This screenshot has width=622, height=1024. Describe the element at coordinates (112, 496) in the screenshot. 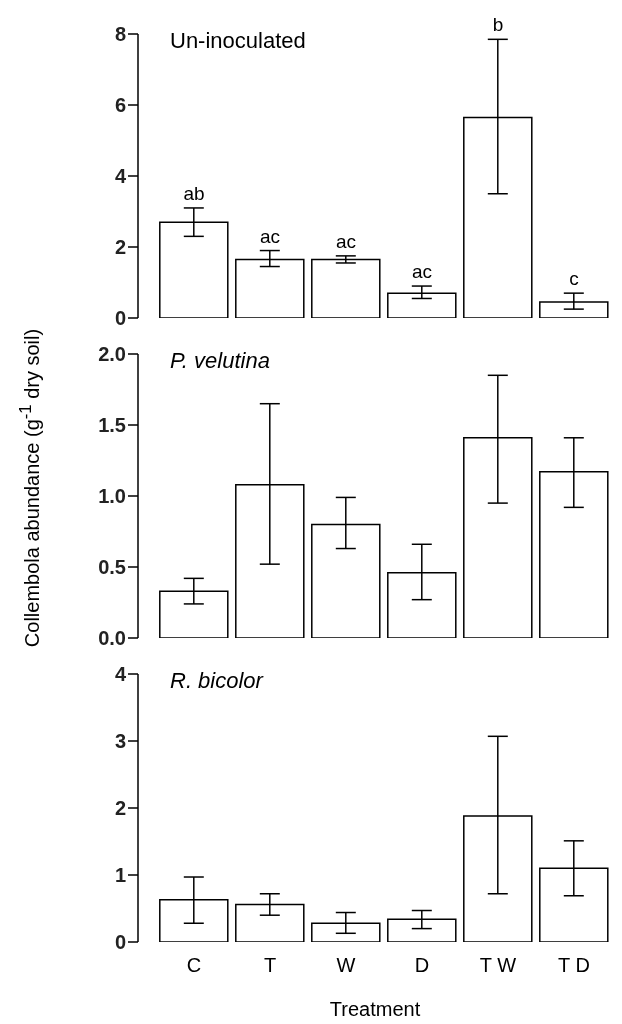

I see `y-tick-label: 1.0` at that location.